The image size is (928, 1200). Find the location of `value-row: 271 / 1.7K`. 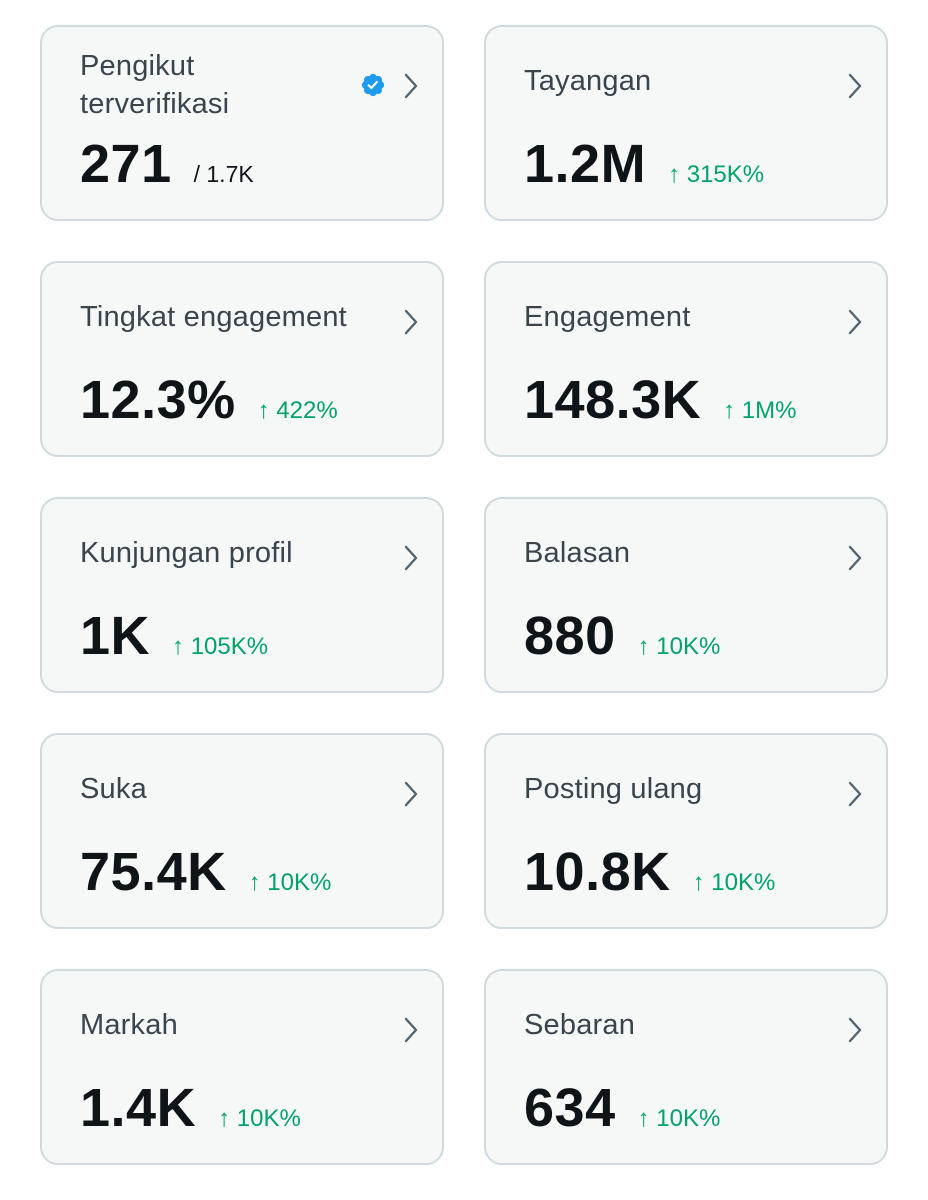

value-row: 271 / 1.7K is located at coordinates (167, 163).